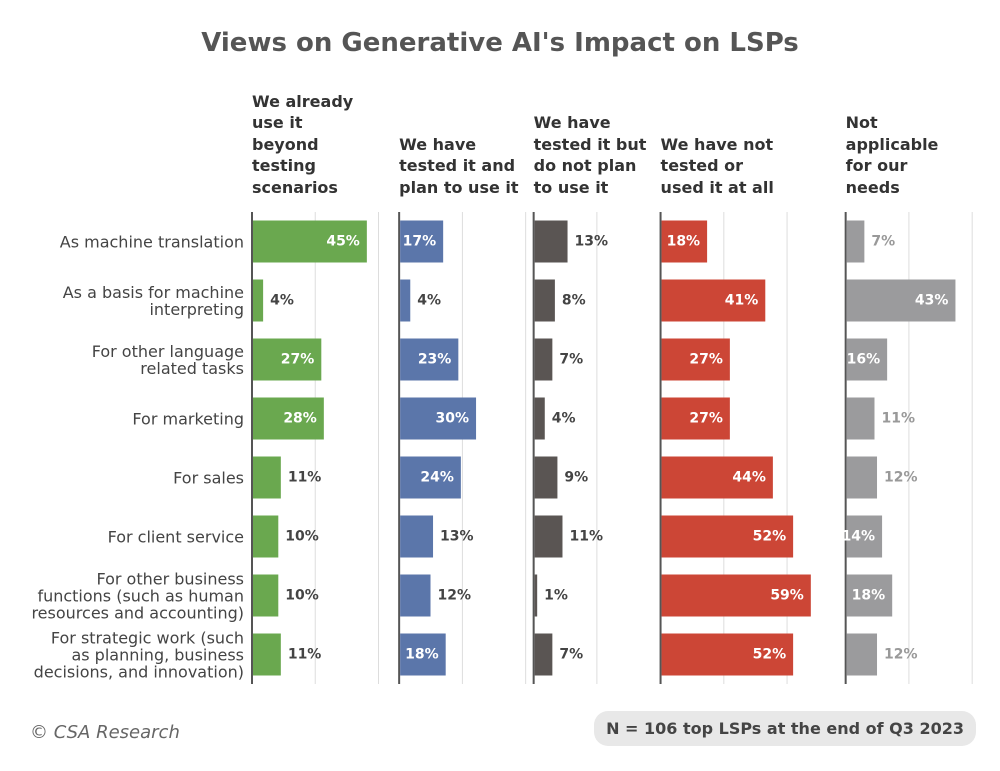  What do you see at coordinates (932, 301) in the screenshot?
I see `value-label: 43%` at bounding box center [932, 301].